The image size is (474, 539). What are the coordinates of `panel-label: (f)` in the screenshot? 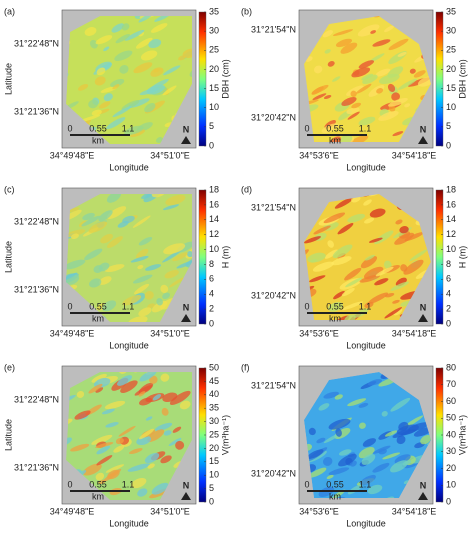 It's located at (245, 367).